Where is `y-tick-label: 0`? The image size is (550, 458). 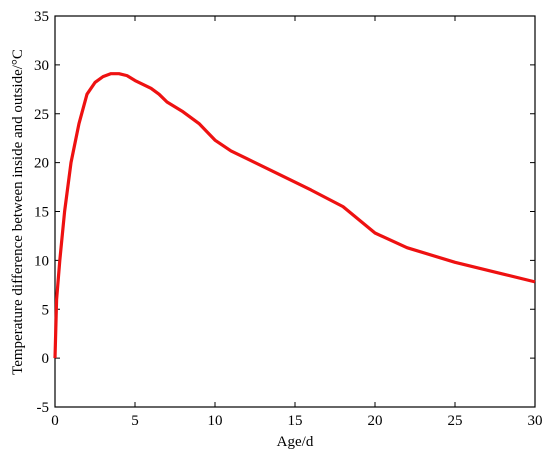
y-tick-label: 0 is located at coordinates (46, 359).